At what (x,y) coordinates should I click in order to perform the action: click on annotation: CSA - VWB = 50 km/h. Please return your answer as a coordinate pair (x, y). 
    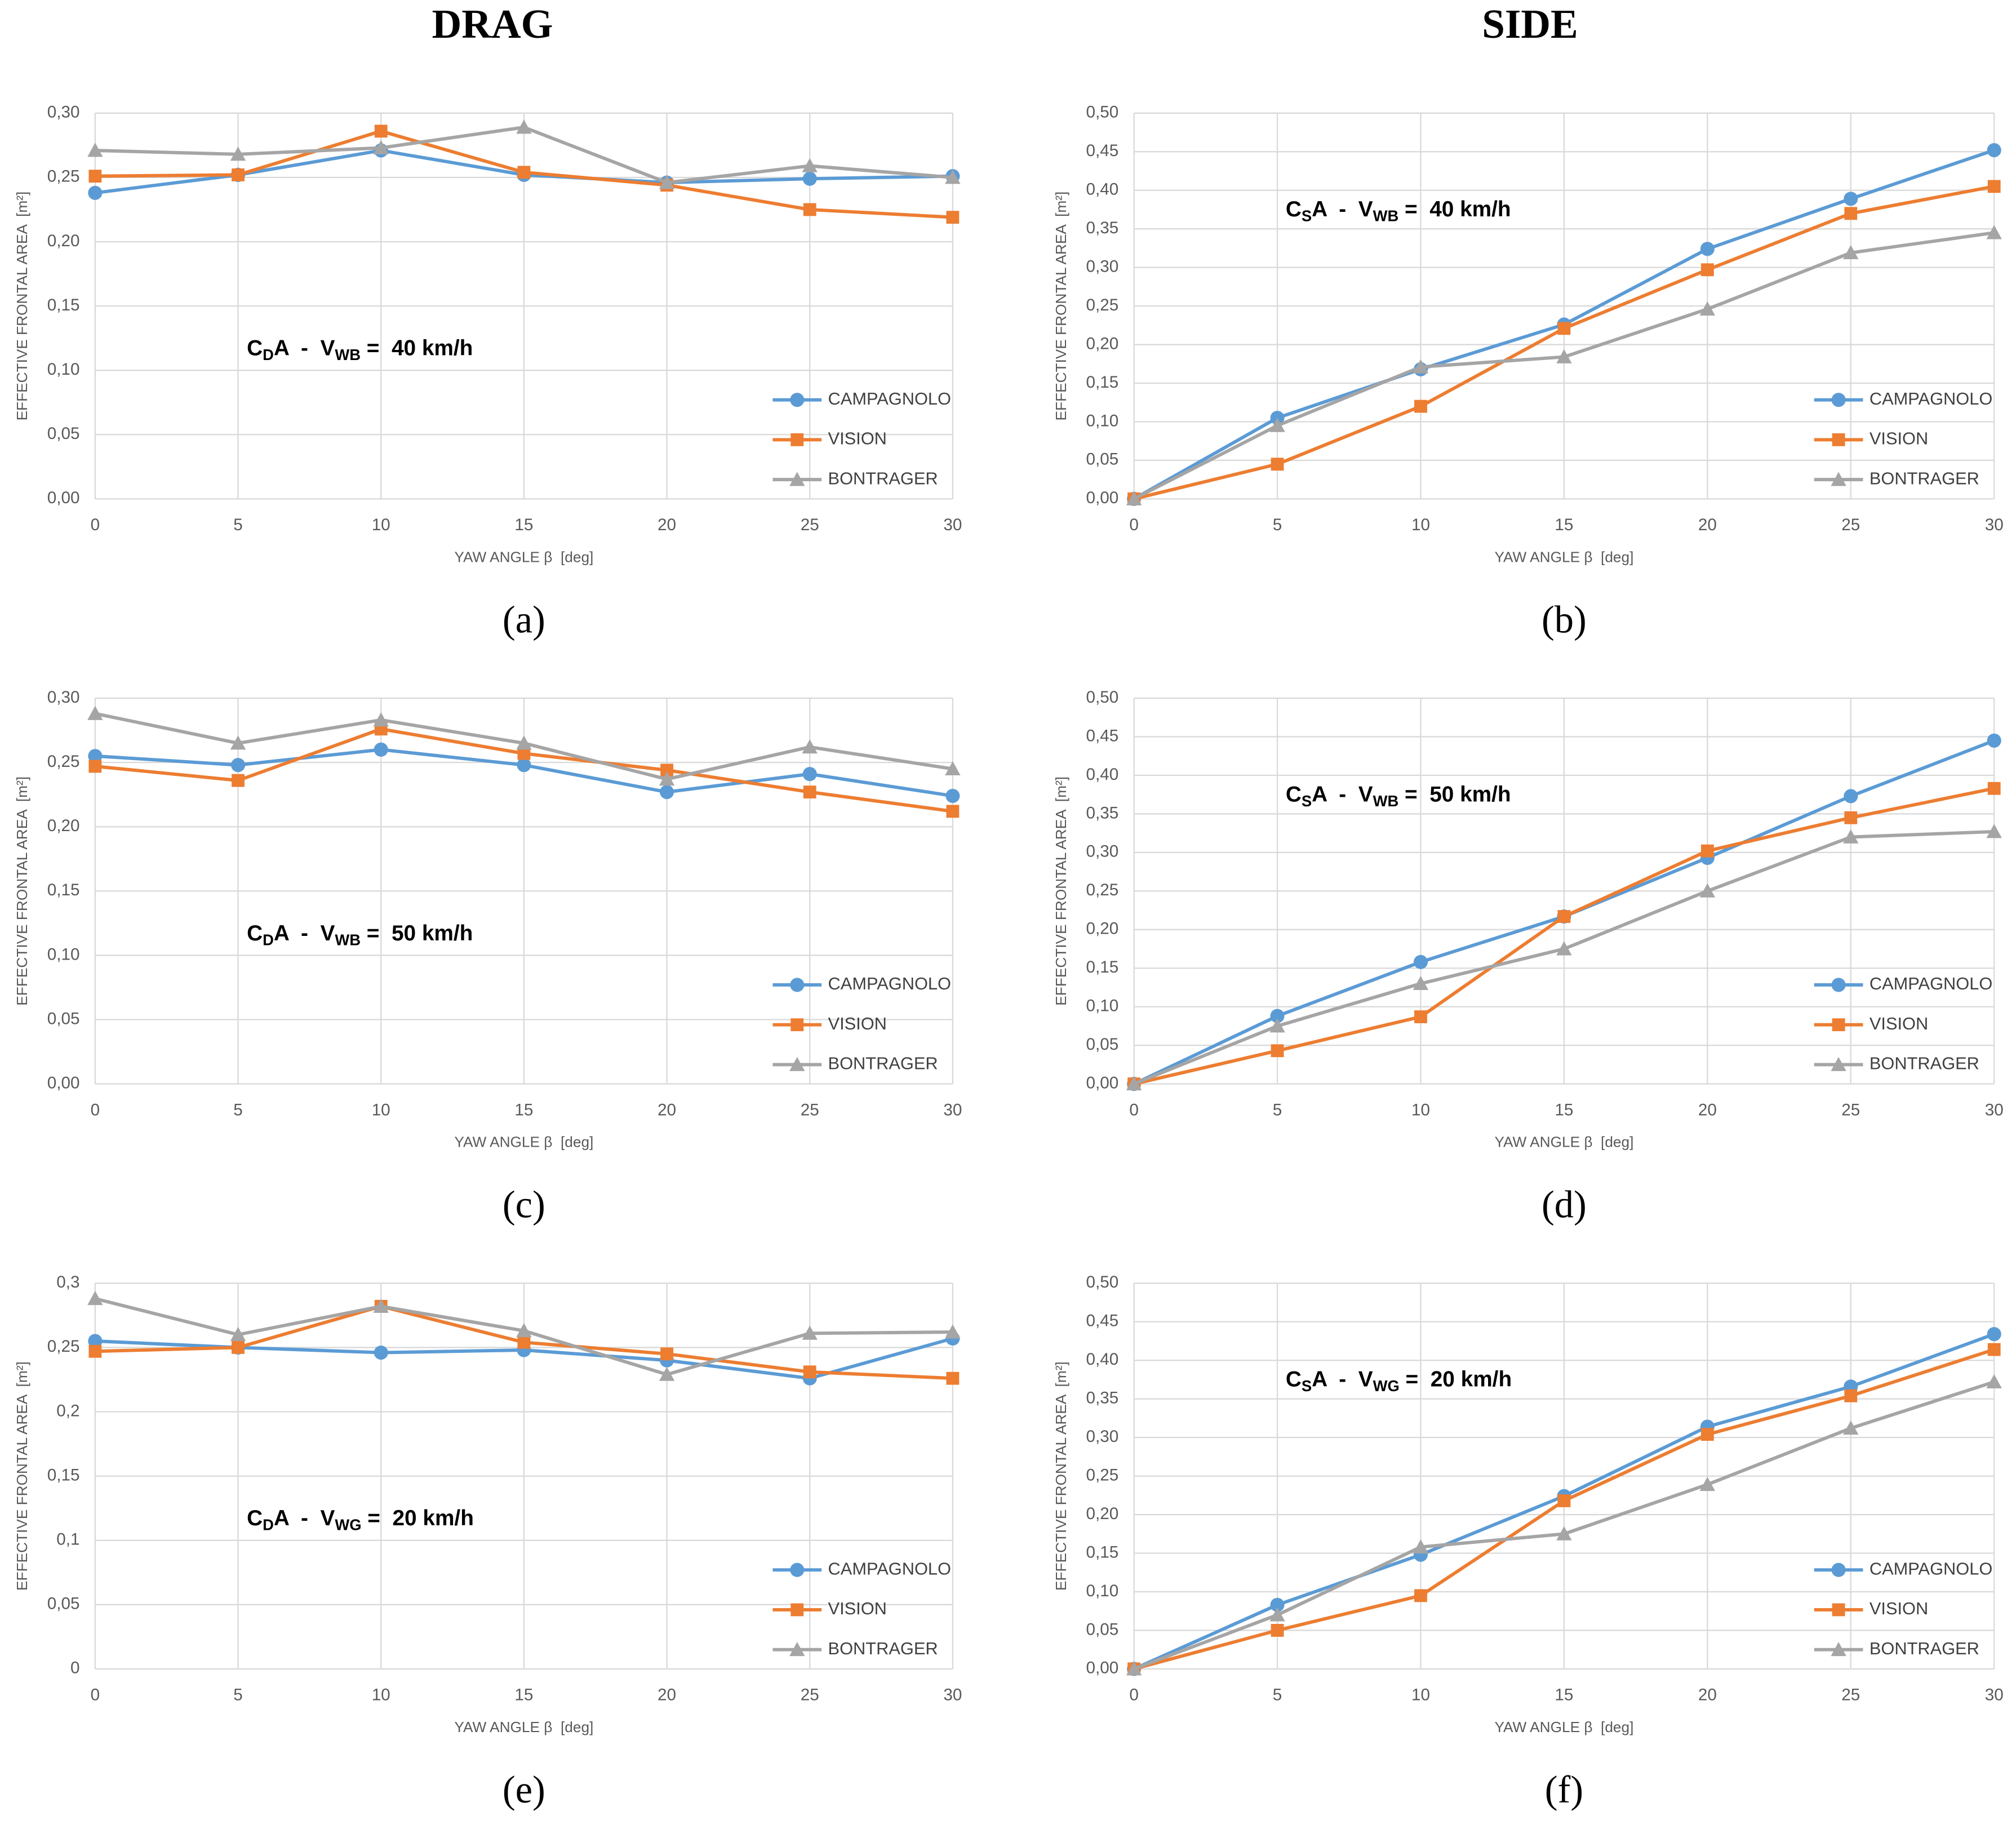
    Looking at the image, I should click on (1398, 796).